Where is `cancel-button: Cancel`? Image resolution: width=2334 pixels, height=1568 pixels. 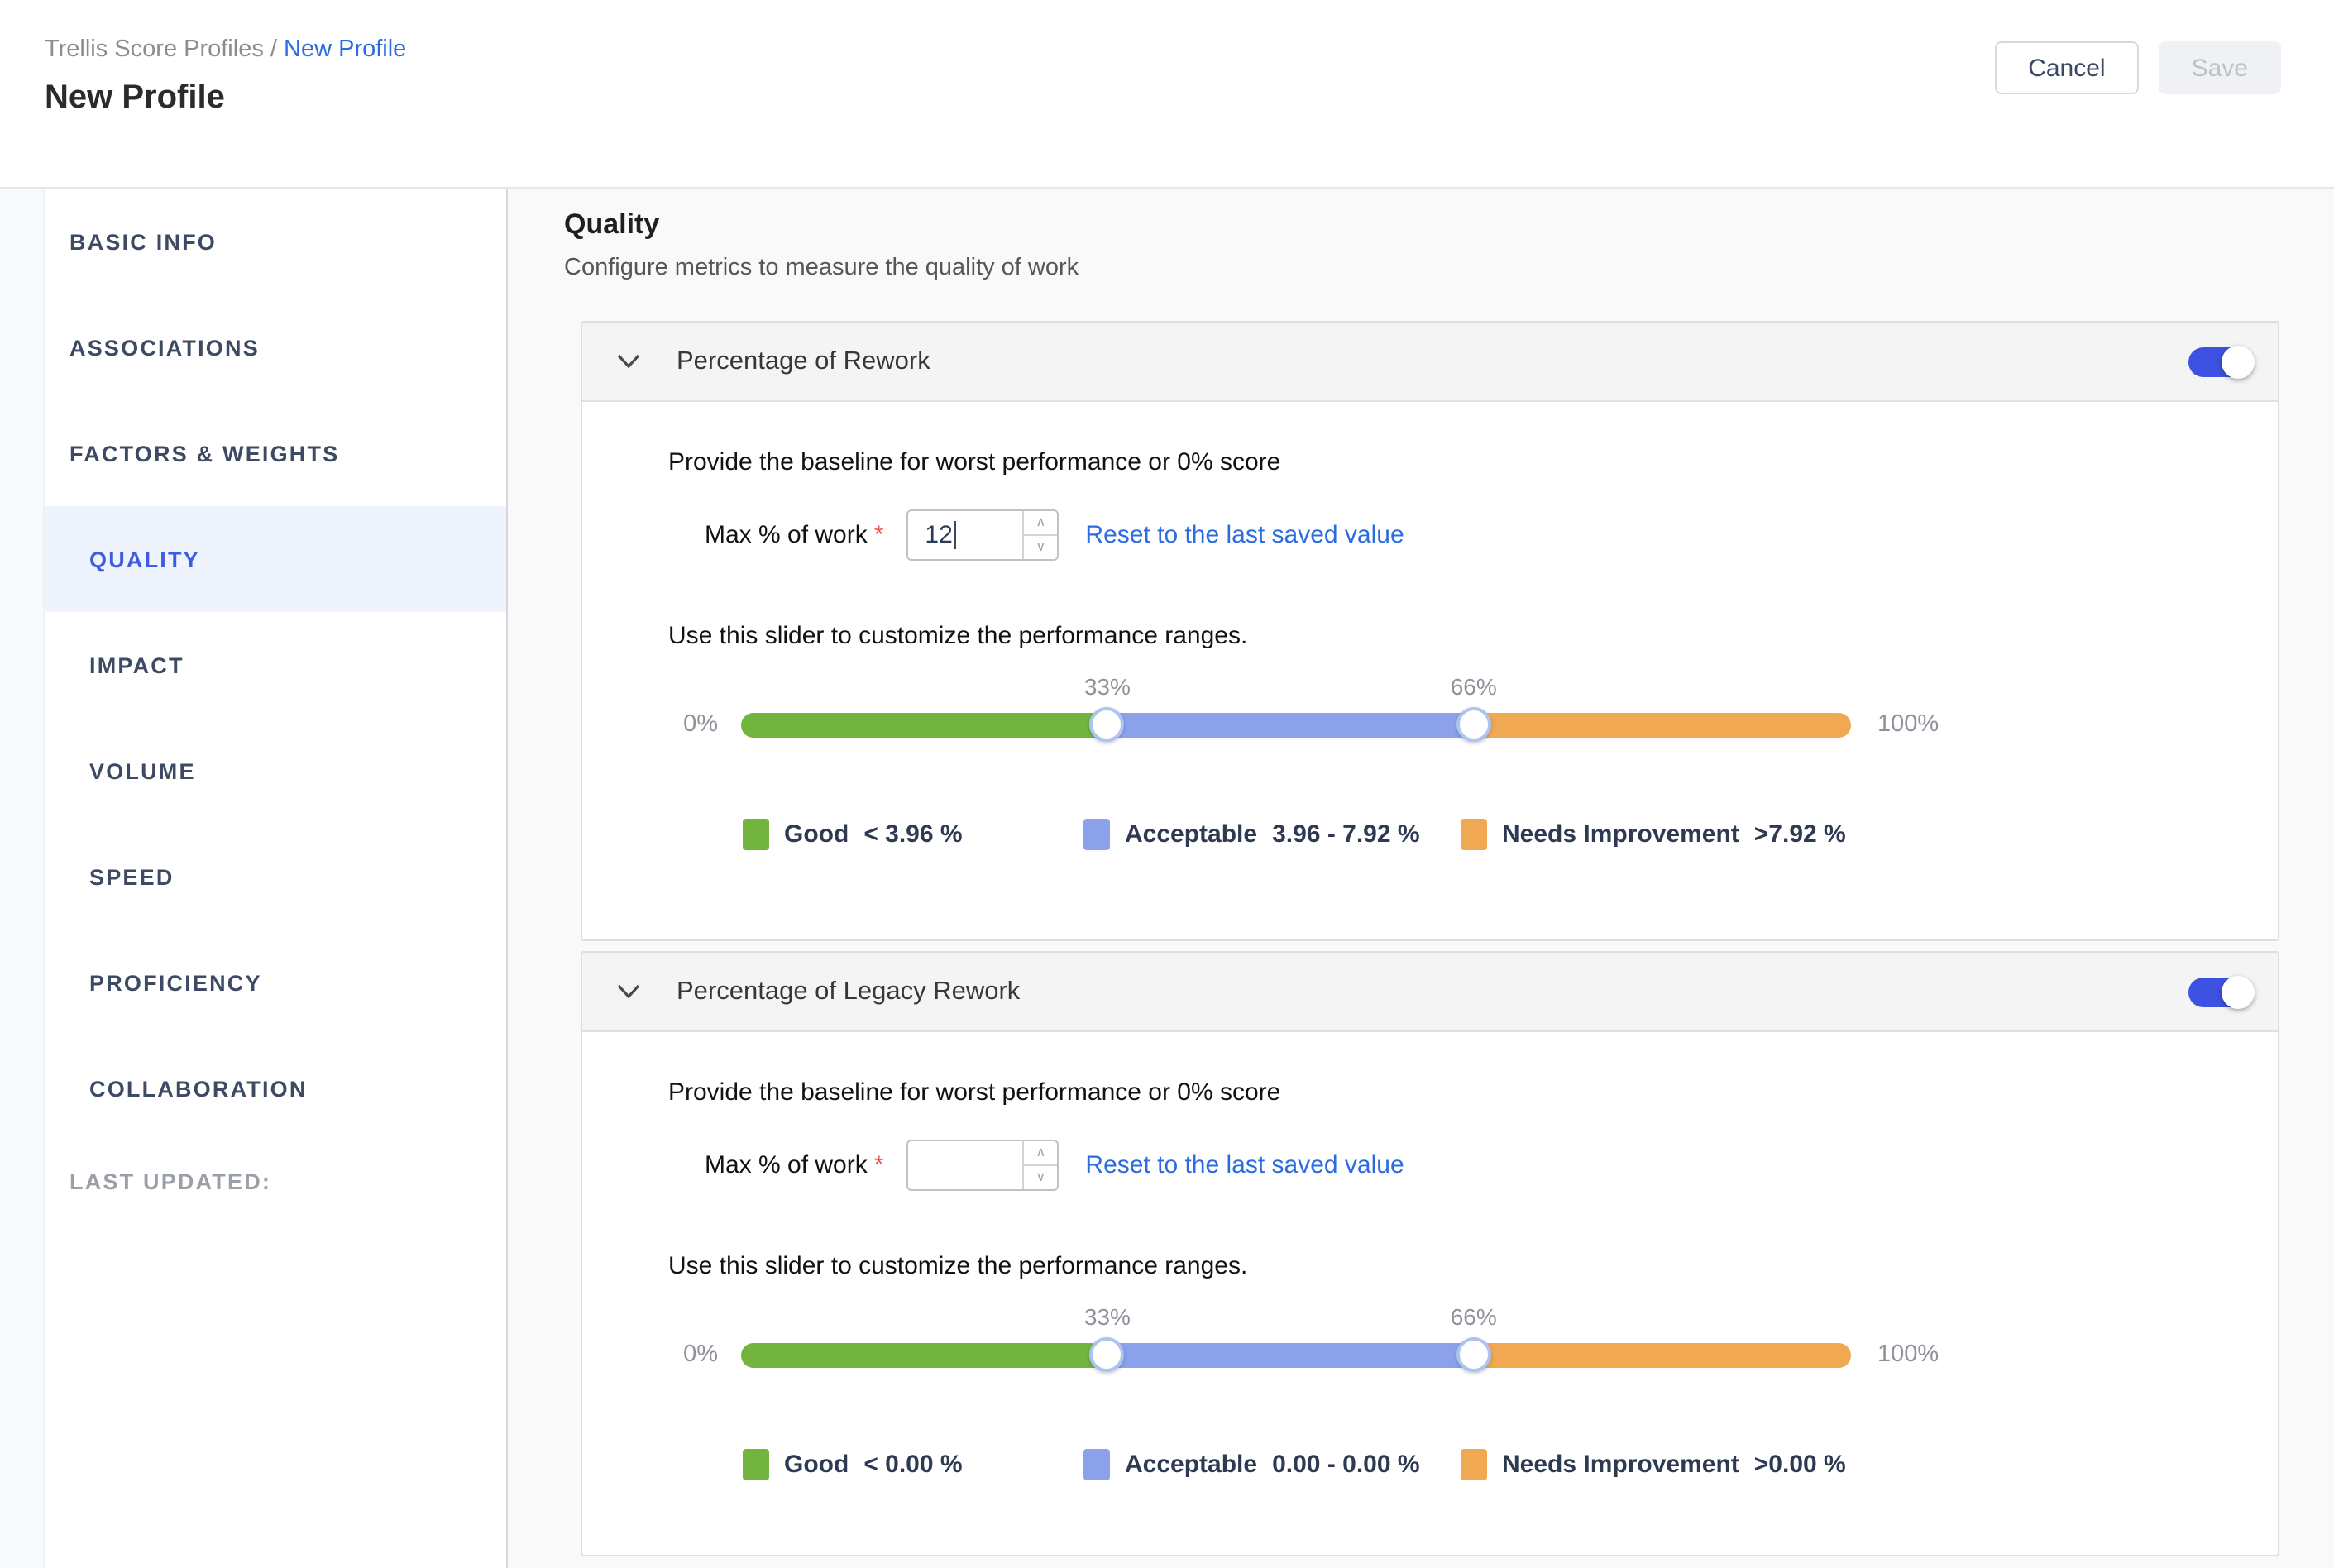 cancel-button: Cancel is located at coordinates (2067, 67).